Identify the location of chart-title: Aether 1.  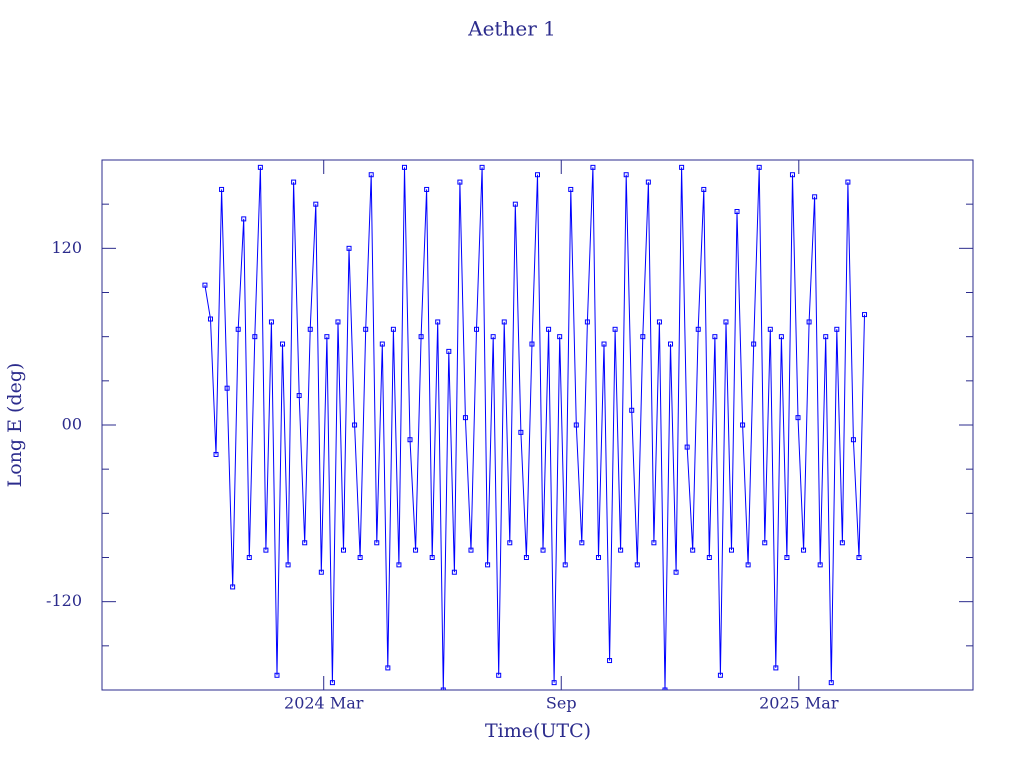
(511, 29).